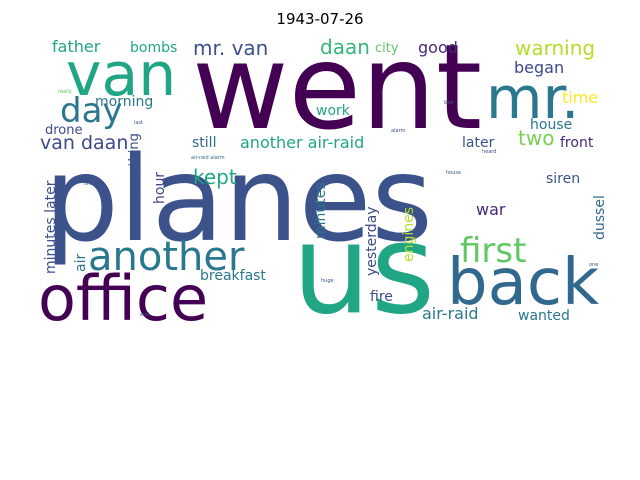  What do you see at coordinates (320, 19) in the screenshot?
I see `chart-title: 1943-07-26` at bounding box center [320, 19].